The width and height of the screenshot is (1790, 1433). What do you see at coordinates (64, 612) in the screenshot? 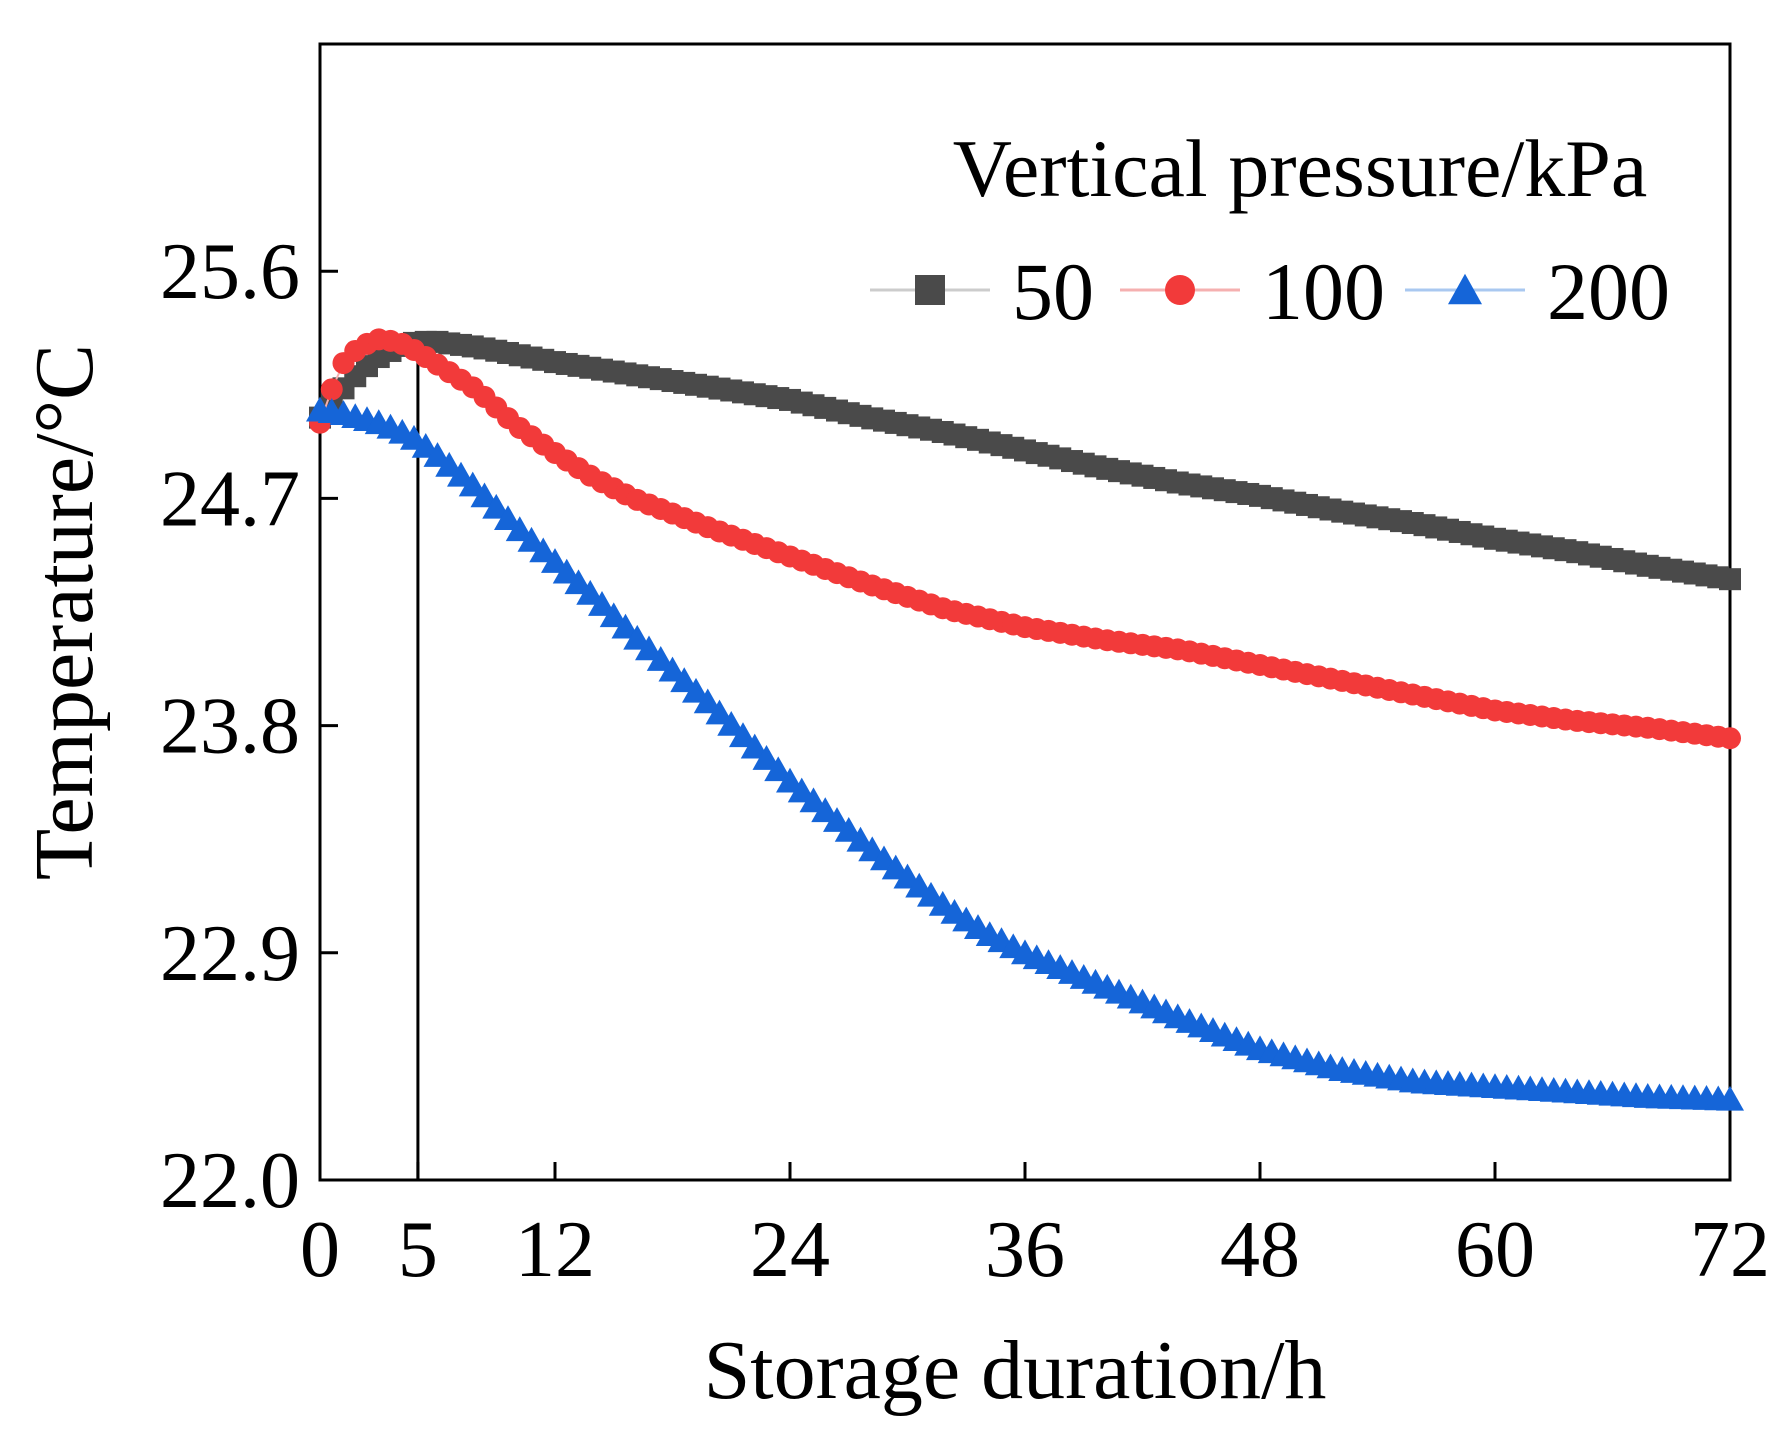
I see `y-axis-title: Temperature/°C` at bounding box center [64, 612].